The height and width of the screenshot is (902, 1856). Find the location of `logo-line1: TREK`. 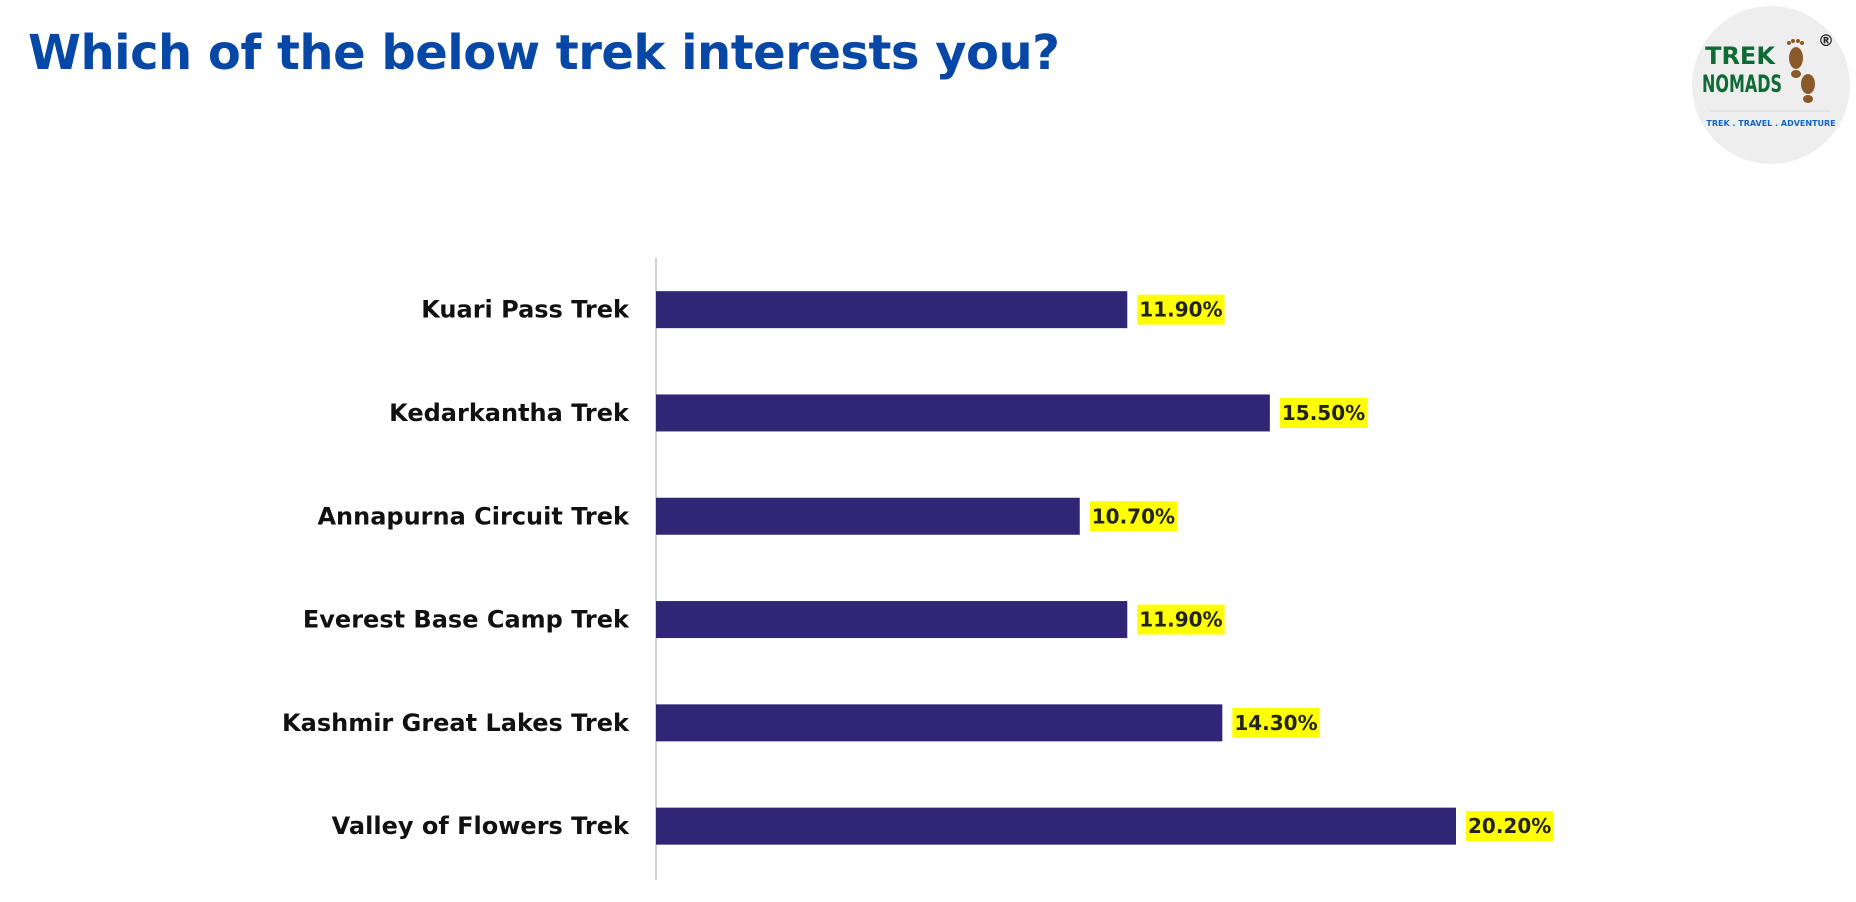

logo-line1: TREK is located at coordinates (1740, 56).